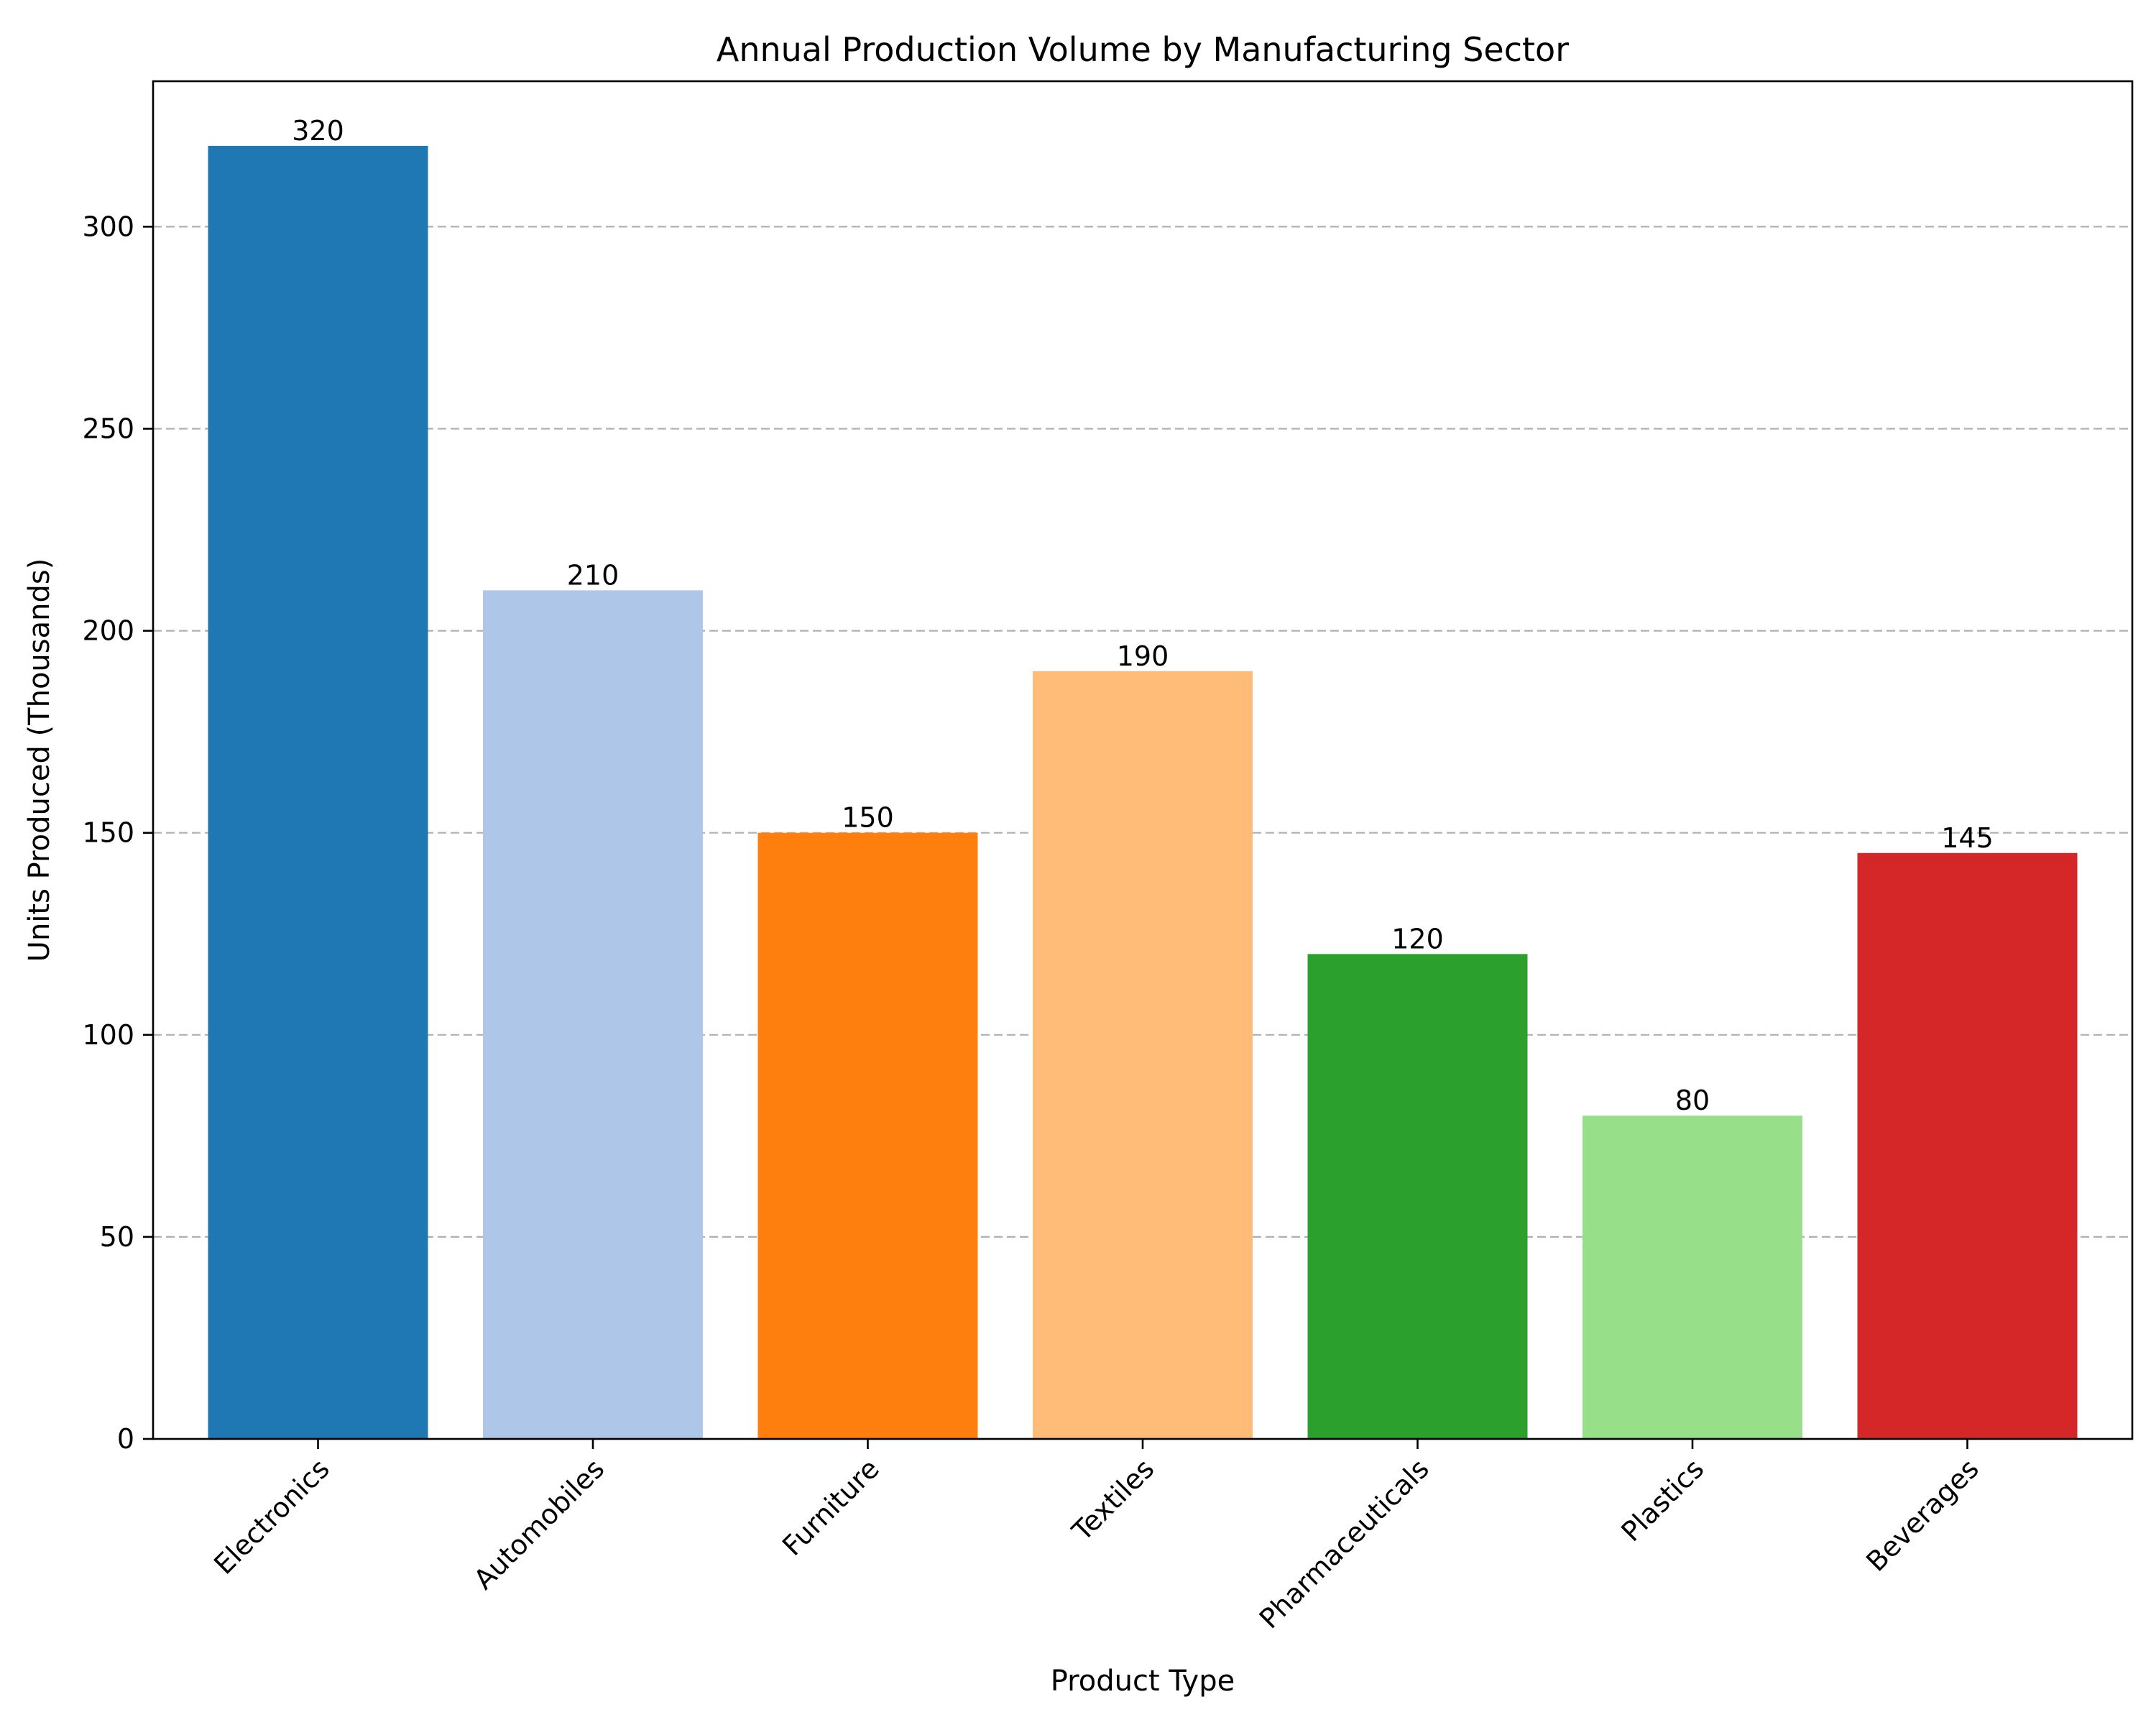 The height and width of the screenshot is (1725, 2156). What do you see at coordinates (39, 760) in the screenshot?
I see `y-axis-title: Units Produced (Thousands)` at bounding box center [39, 760].